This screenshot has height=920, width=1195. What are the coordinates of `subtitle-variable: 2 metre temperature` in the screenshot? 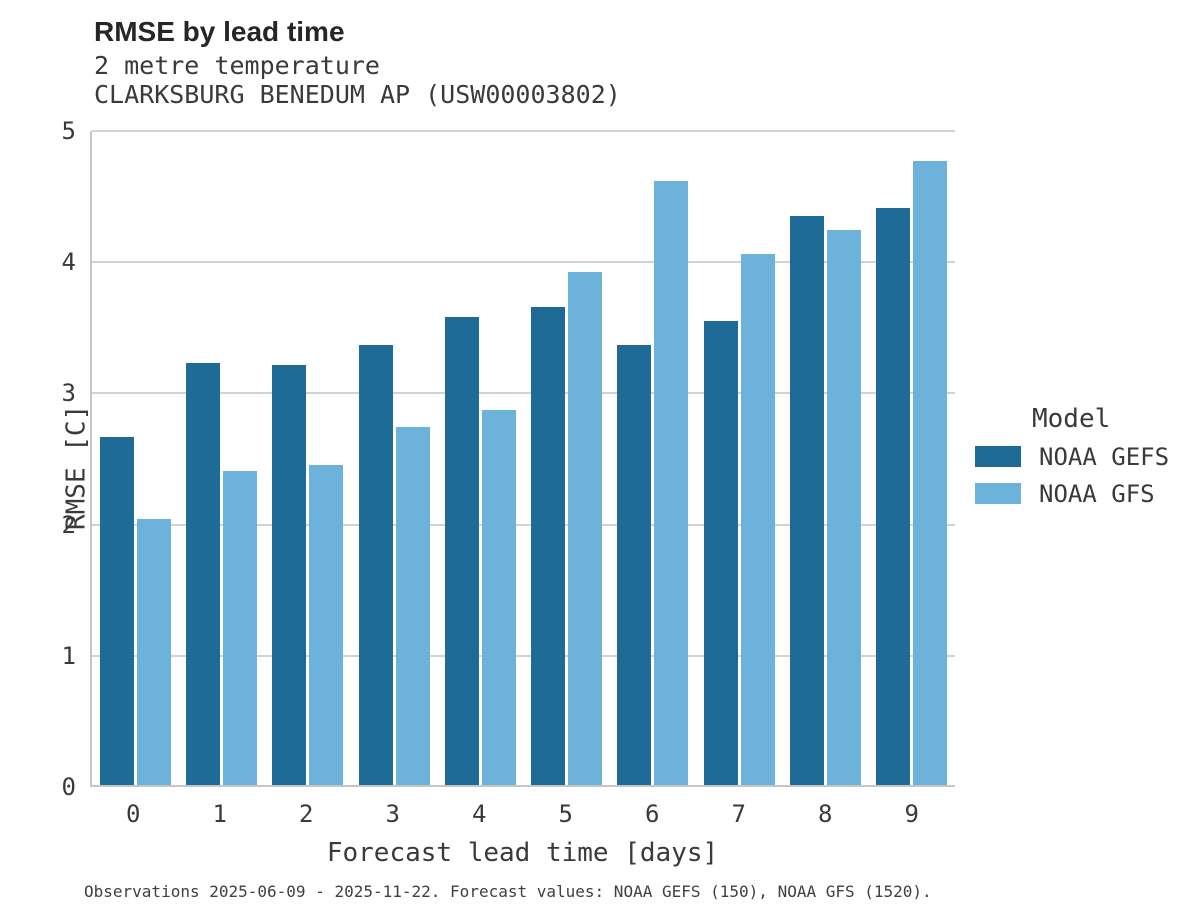 It's located at (237, 65).